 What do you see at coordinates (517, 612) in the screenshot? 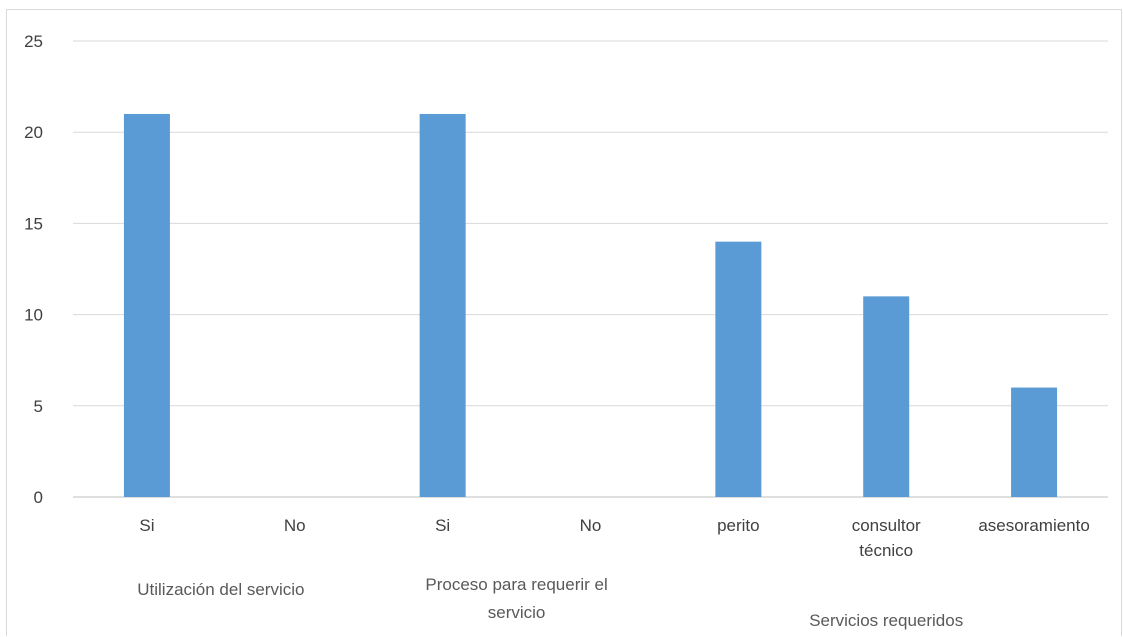
I see `group-label: servicio` at bounding box center [517, 612].